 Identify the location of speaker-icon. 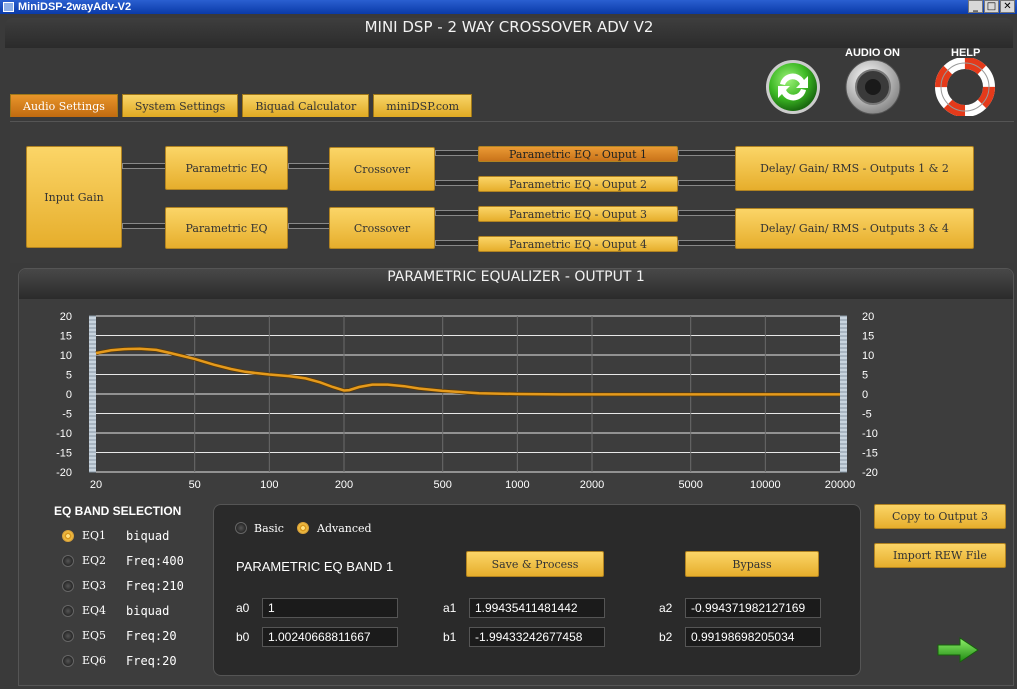
(873, 87).